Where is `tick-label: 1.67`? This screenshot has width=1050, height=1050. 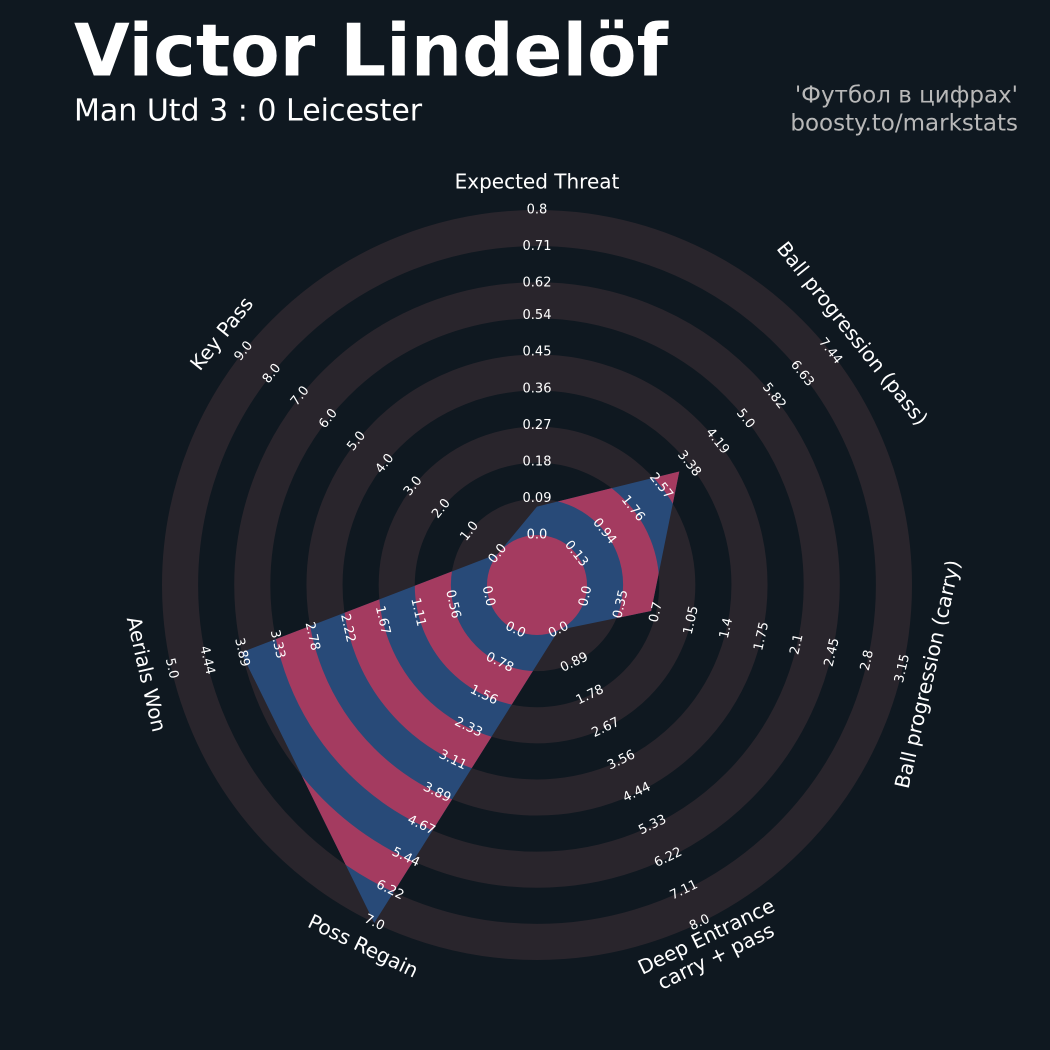 tick-label: 1.67 is located at coordinates (382, 620).